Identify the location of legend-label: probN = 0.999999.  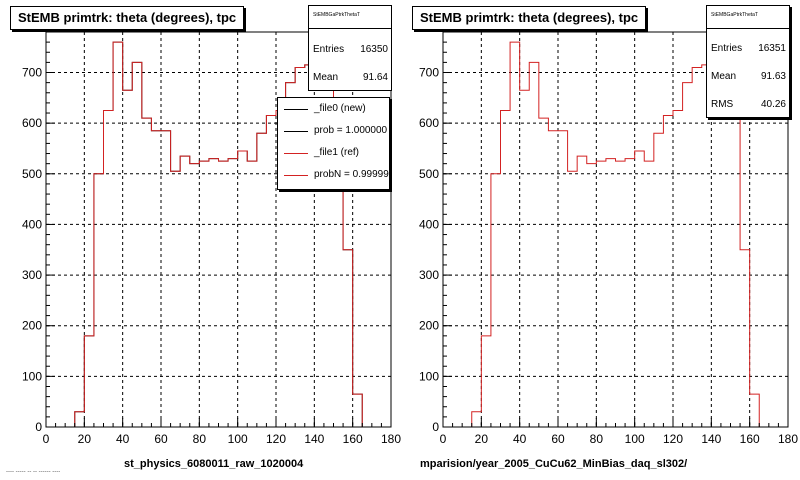
(352, 174).